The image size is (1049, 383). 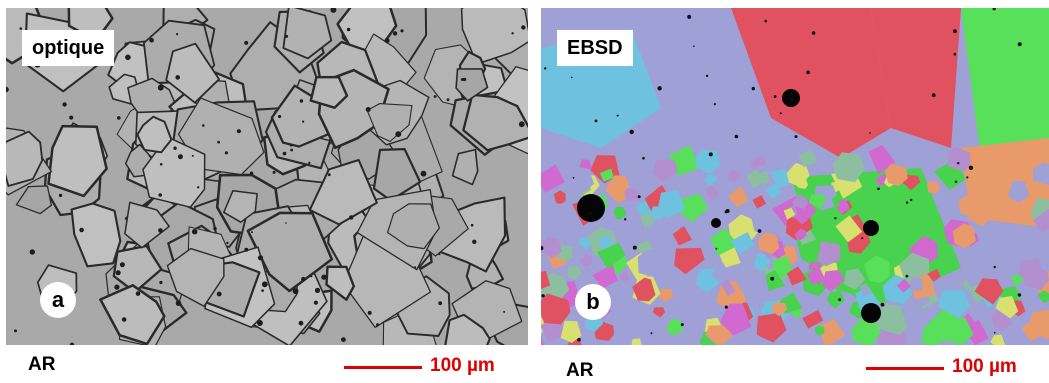 What do you see at coordinates (42, 364) in the screenshot?
I see `panel-a-condition-label: AR` at bounding box center [42, 364].